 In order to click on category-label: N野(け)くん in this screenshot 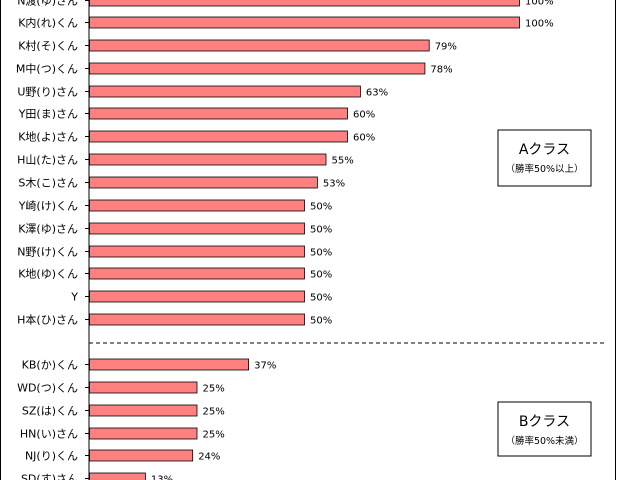, I will do `click(47, 252)`.